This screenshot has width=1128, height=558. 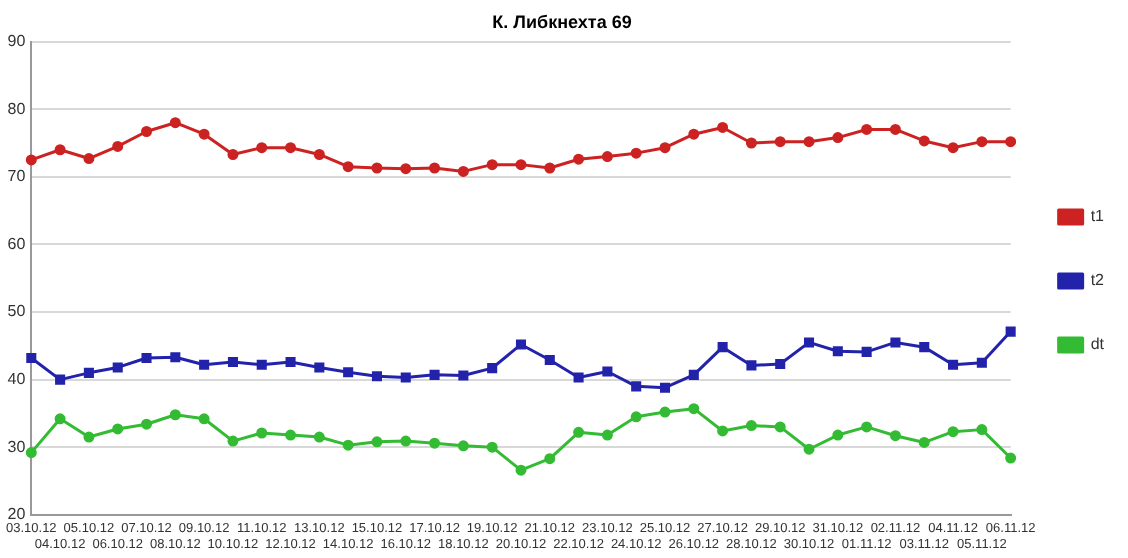 I want to click on legend-label: dt, so click(x=1098, y=344).